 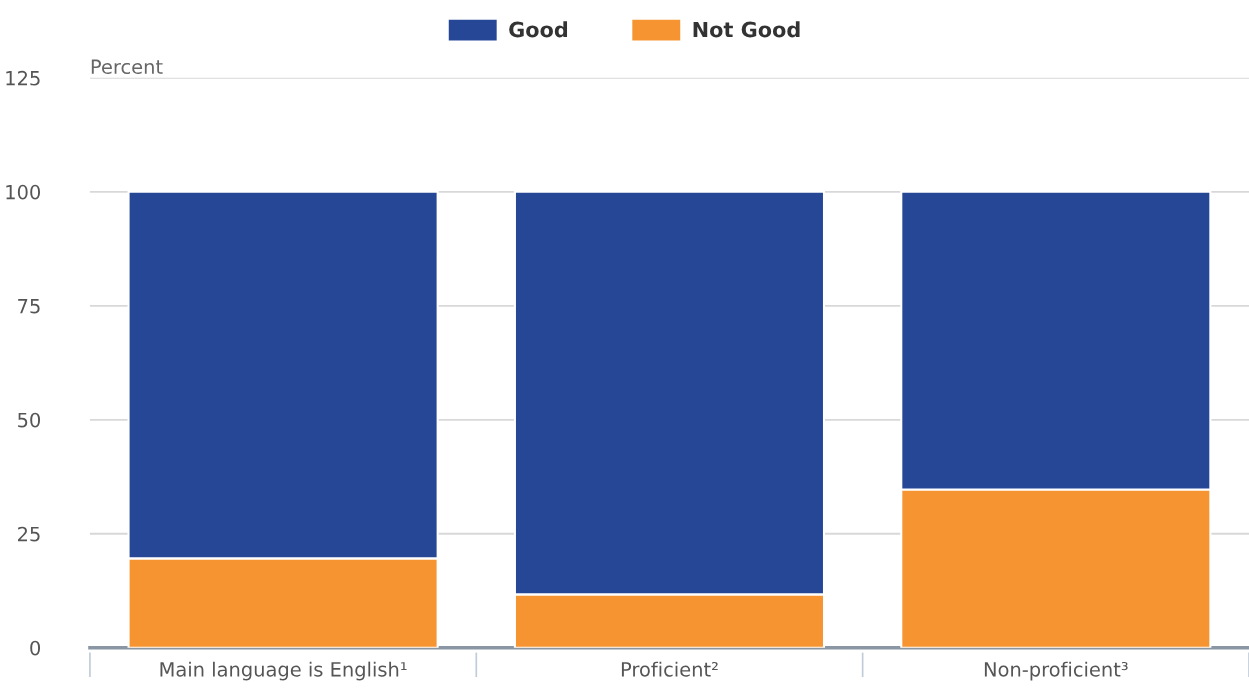 I want to click on y-tick-label: 25, so click(x=29, y=534).